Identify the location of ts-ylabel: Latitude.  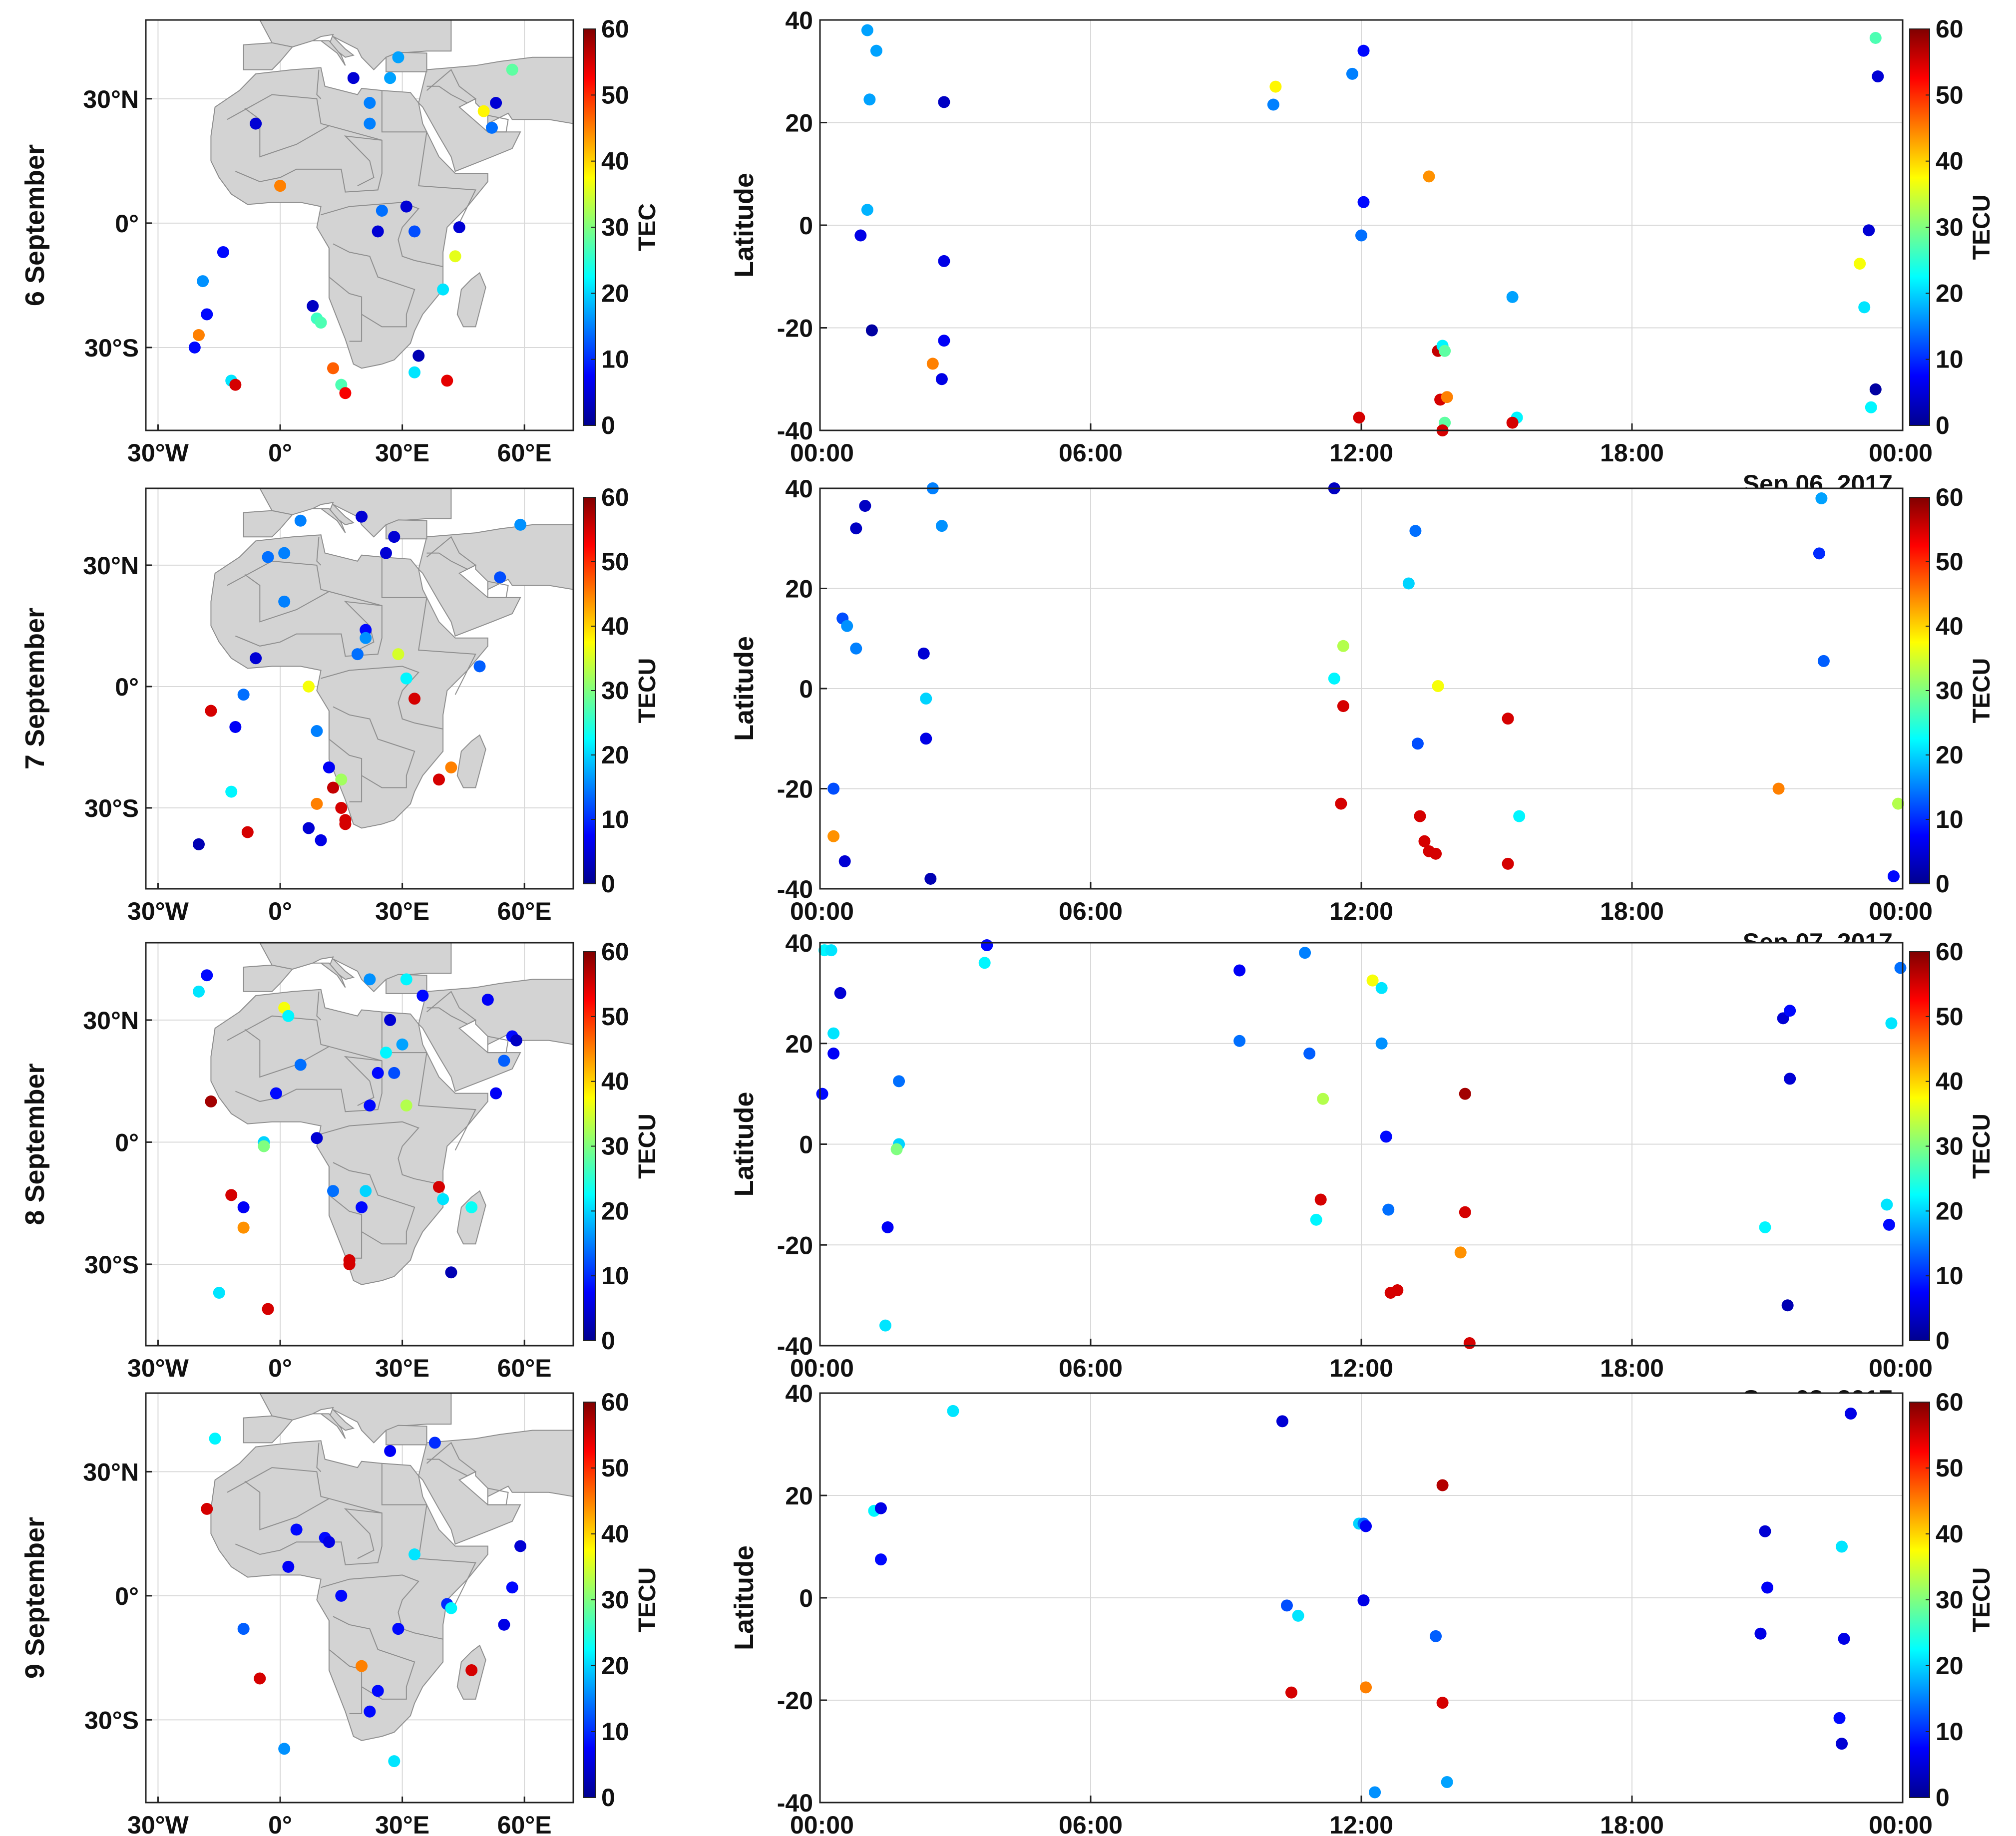
(744, 688).